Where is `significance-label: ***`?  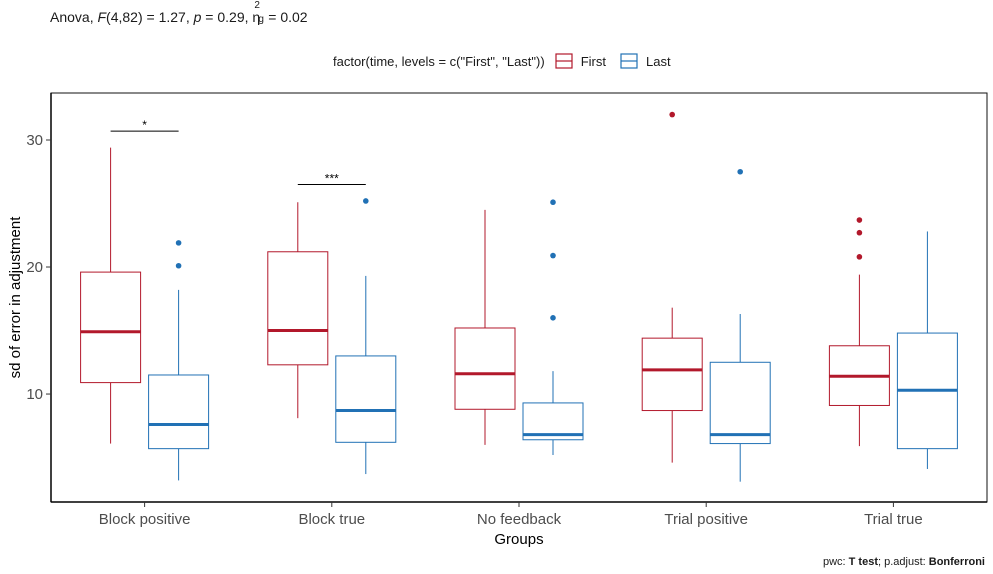 significance-label: *** is located at coordinates (332, 178).